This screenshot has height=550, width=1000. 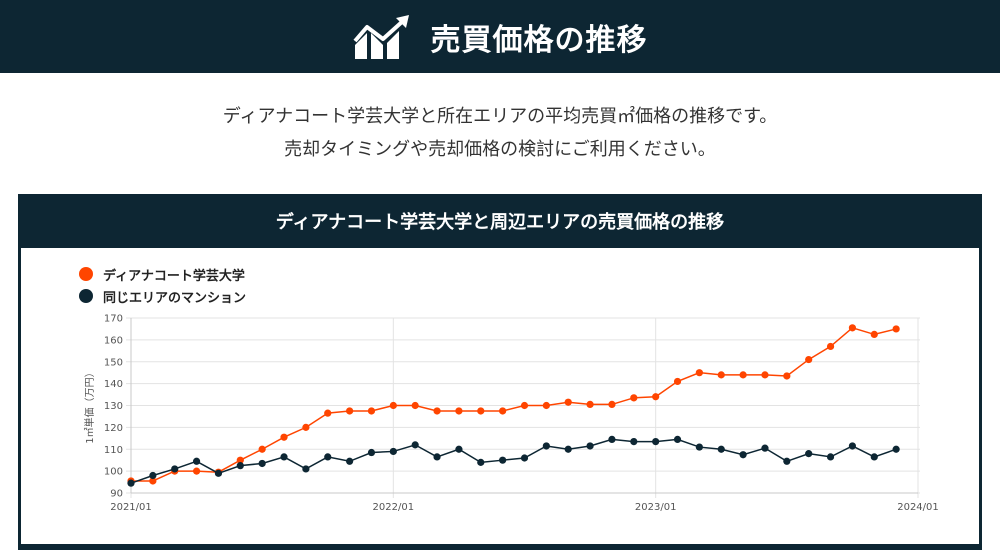 I want to click on x-tick-label: 2023/01, so click(x=656, y=507).